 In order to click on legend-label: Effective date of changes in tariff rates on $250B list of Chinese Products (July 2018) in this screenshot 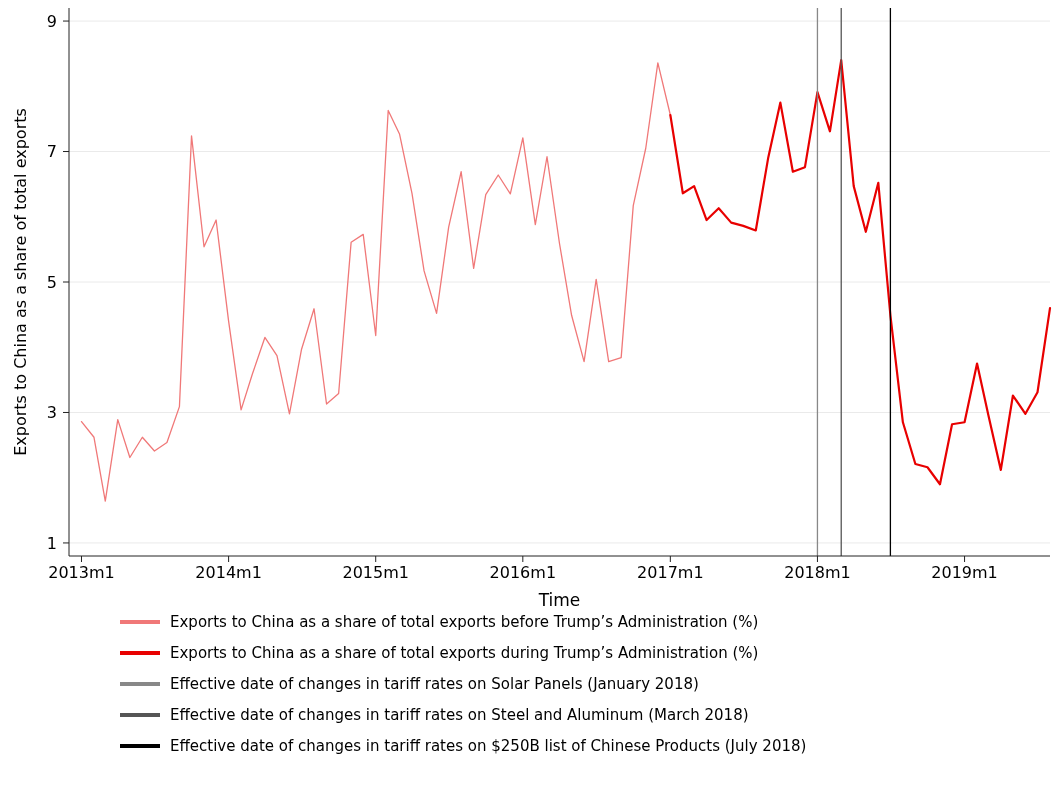, I will do `click(488, 746)`.